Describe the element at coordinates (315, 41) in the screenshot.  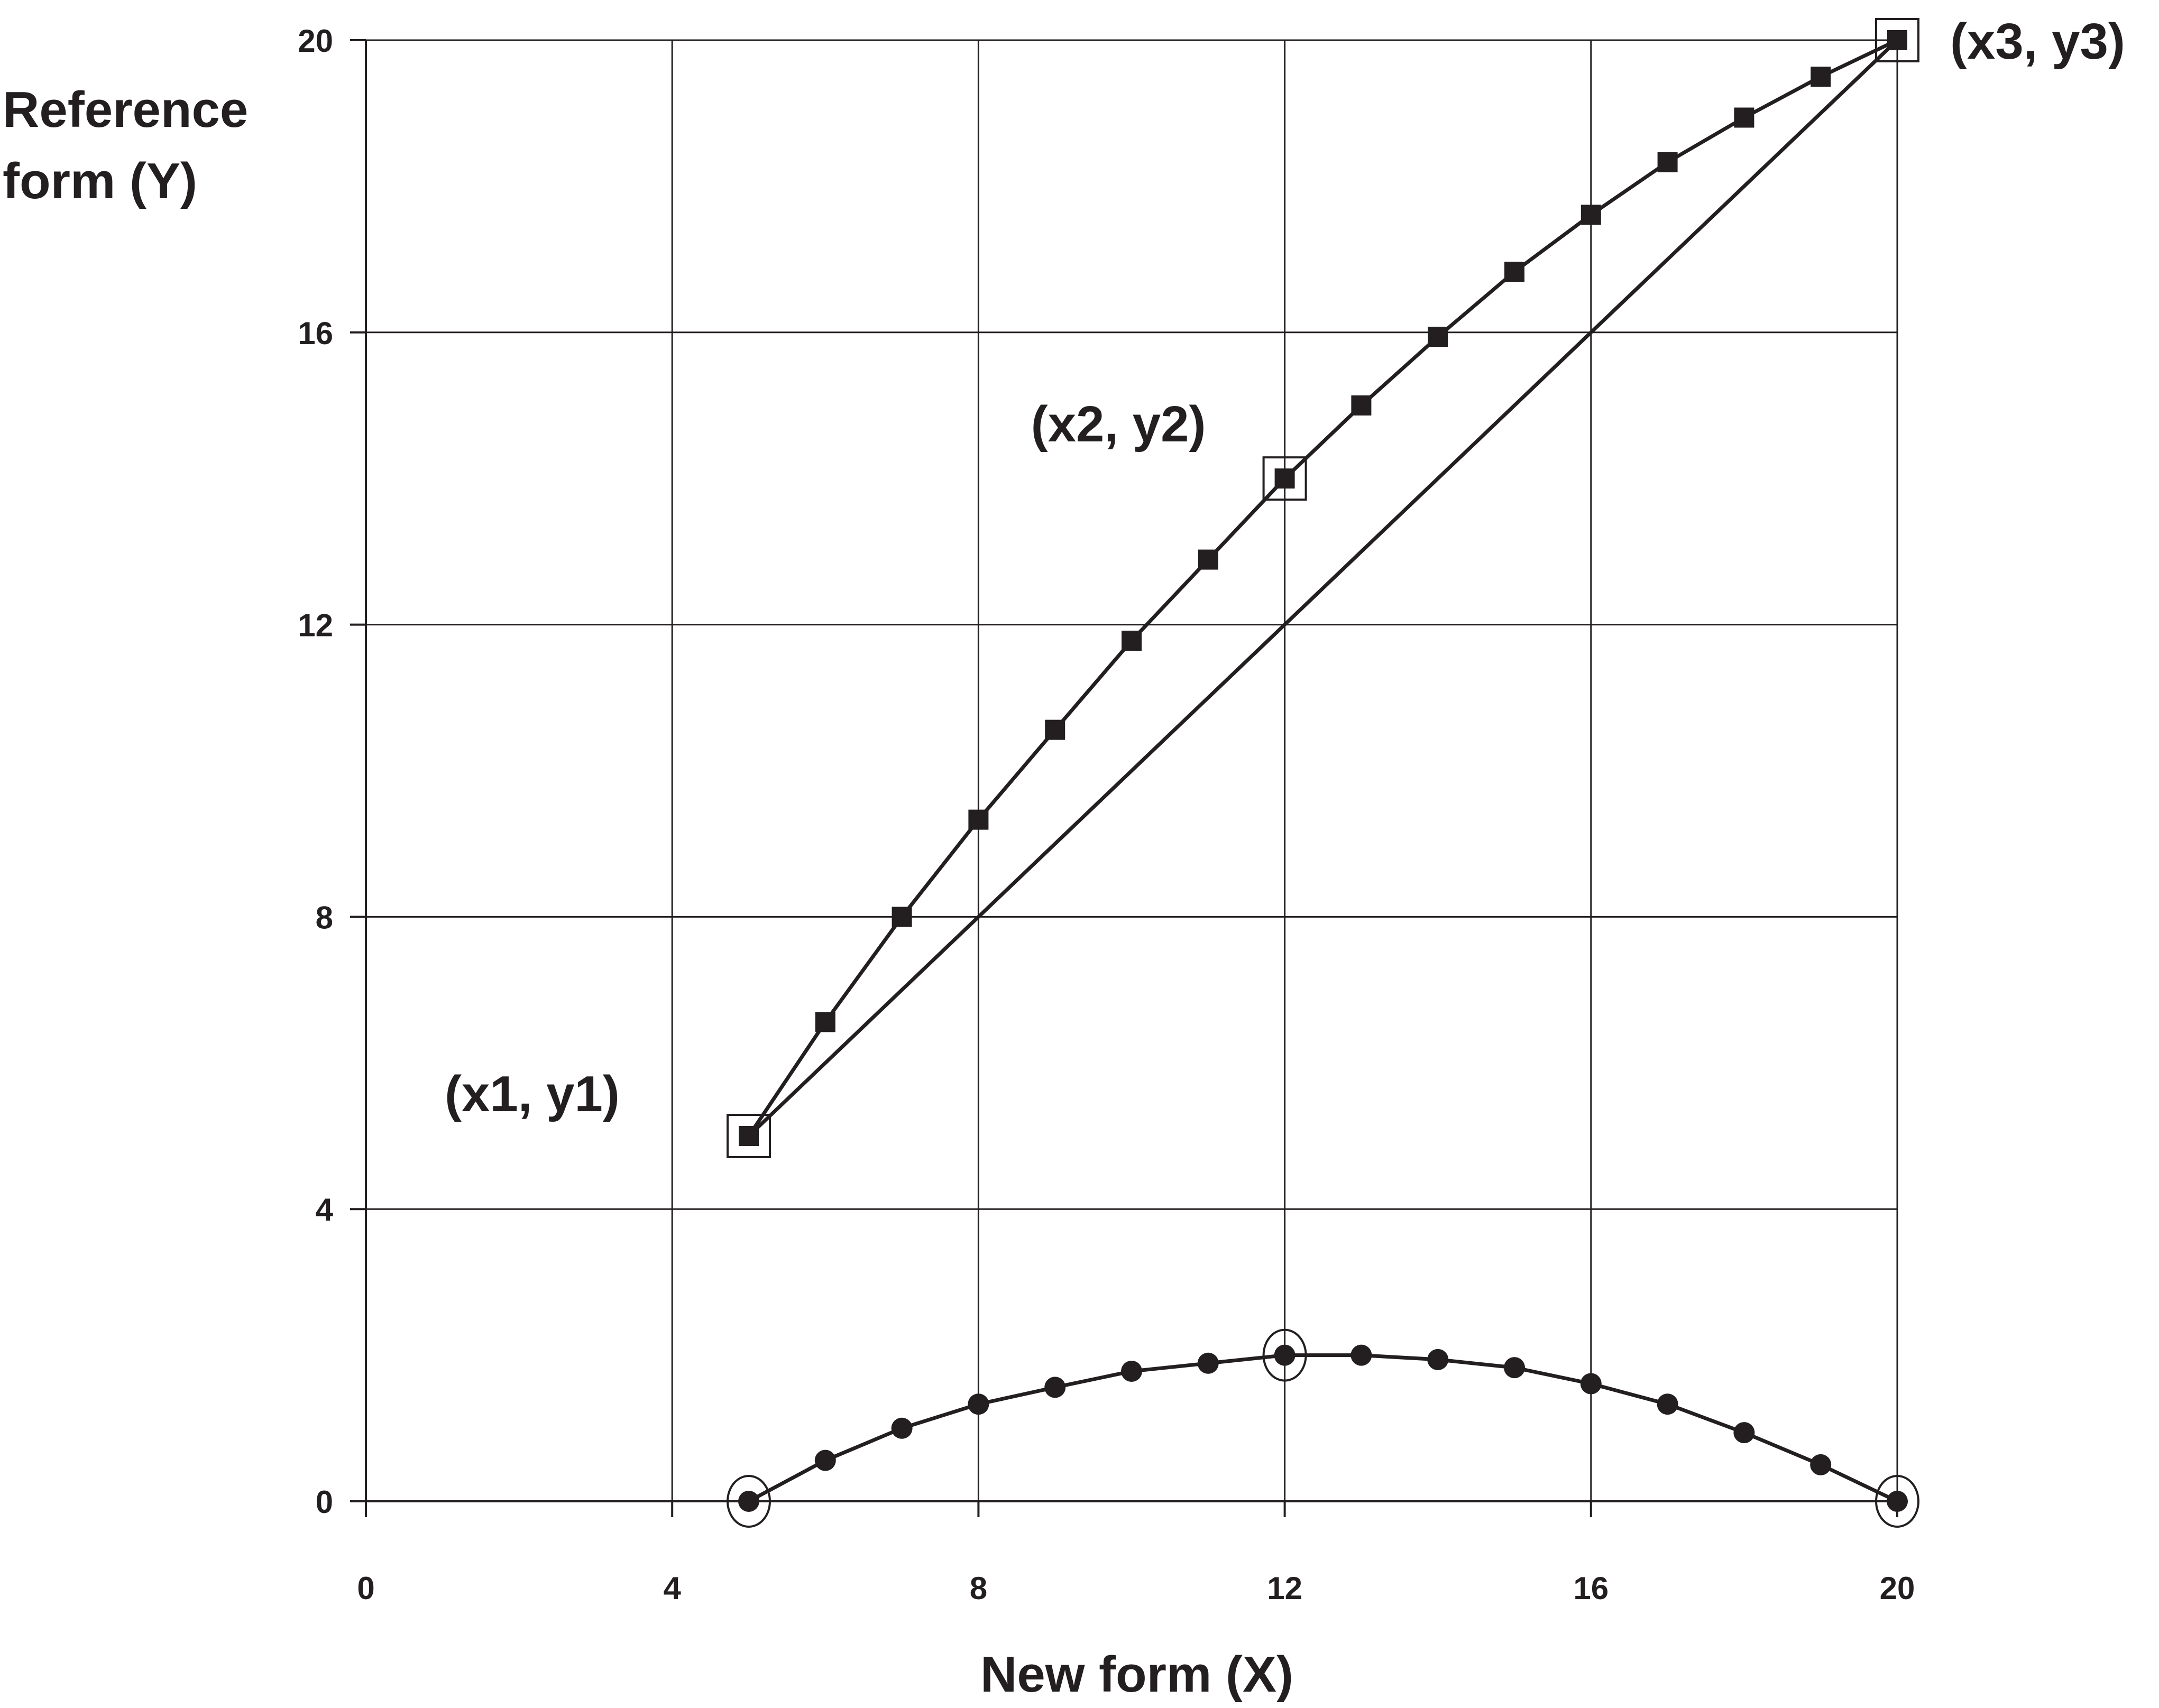
I see `y-tick-label: 20` at that location.